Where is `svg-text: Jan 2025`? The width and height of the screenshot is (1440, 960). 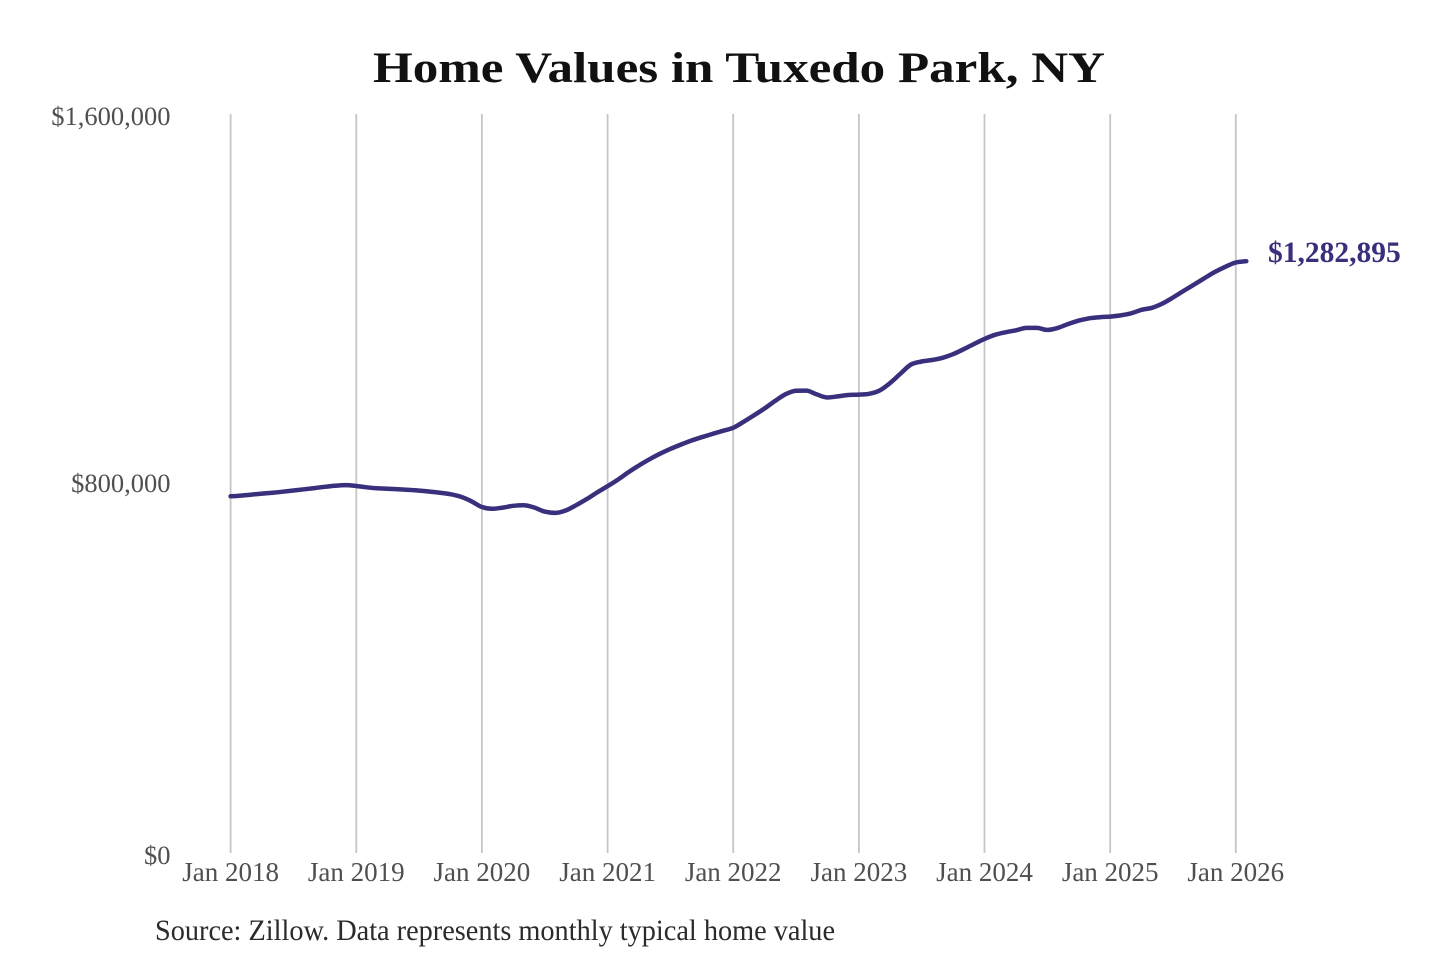
svg-text: Jan 2025 is located at coordinates (1110, 872).